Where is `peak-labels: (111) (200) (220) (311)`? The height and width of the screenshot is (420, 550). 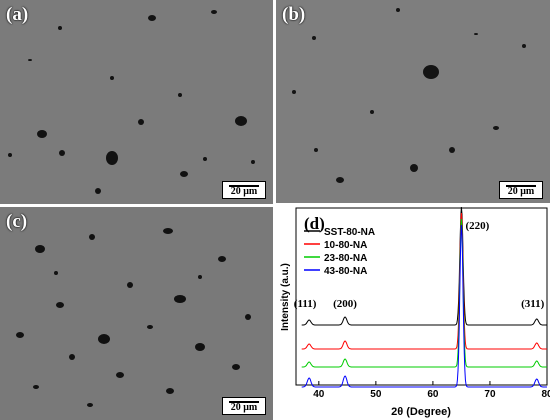
peak-labels: (111) (200) (220) (311) is located at coordinates (419, 265).